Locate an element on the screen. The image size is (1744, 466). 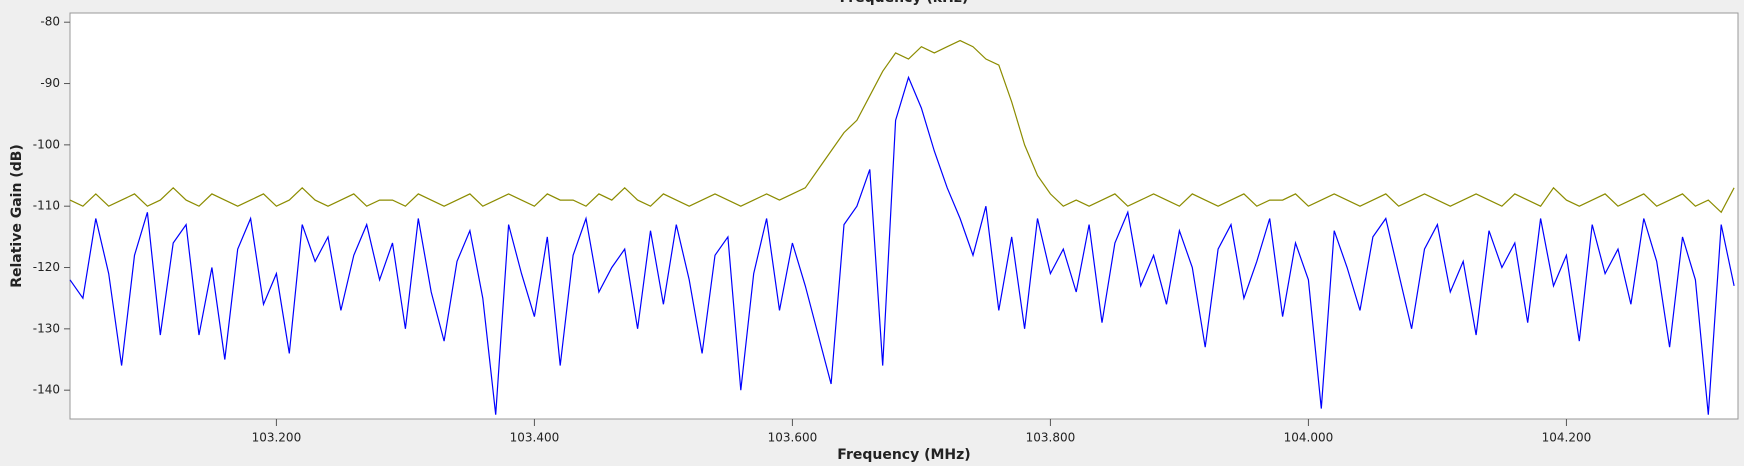
x-tick-label: 104.200 is located at coordinates (1567, 438).